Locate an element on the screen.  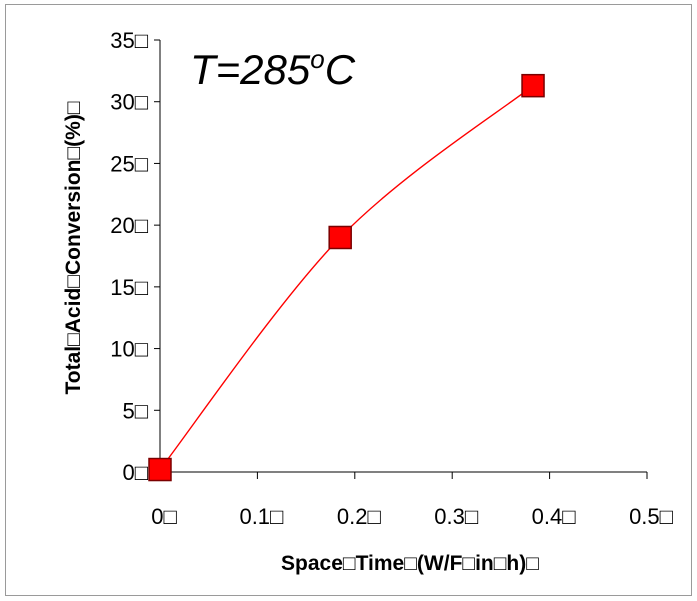
y-axis-title: Total□Acid□Conversion□(%)□ is located at coordinates (73, 247).